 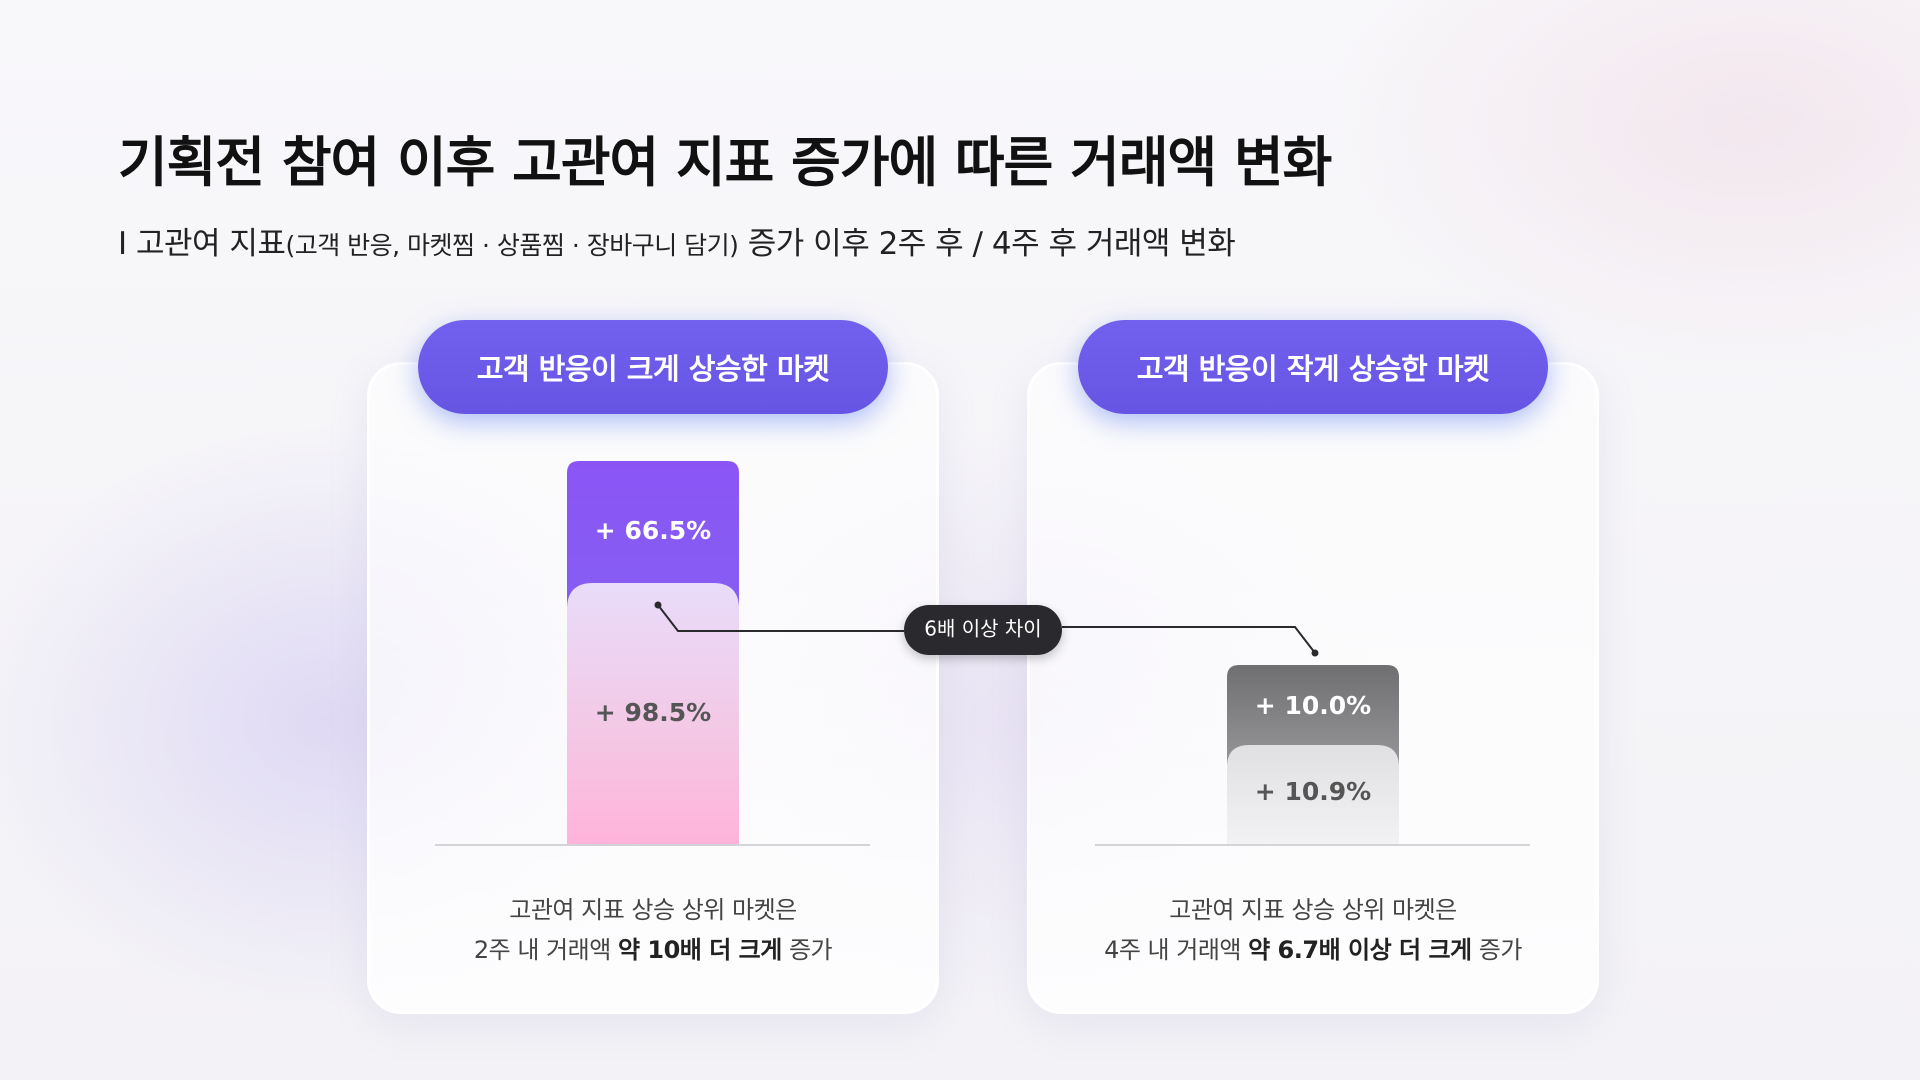 What do you see at coordinates (512, 245) in the screenshot?
I see `subtitle-detail: (고객 반응, 마켓찜 · 상품찜 · 장바구니 담기)` at bounding box center [512, 245].